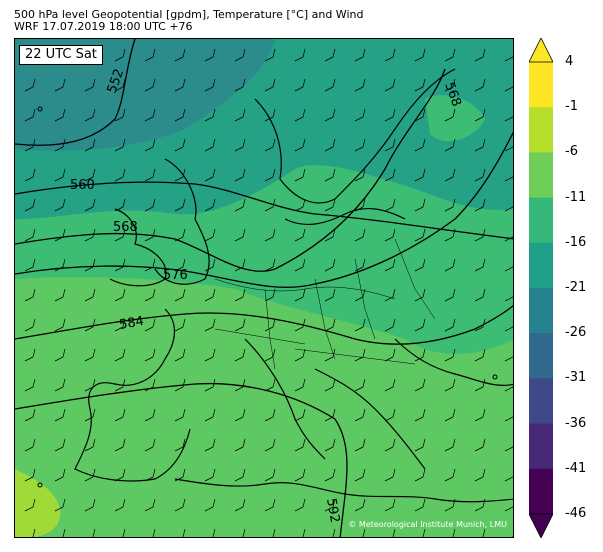  What do you see at coordinates (576, 333) in the screenshot?
I see `colorbar-tick-label: -26` at bounding box center [576, 333].